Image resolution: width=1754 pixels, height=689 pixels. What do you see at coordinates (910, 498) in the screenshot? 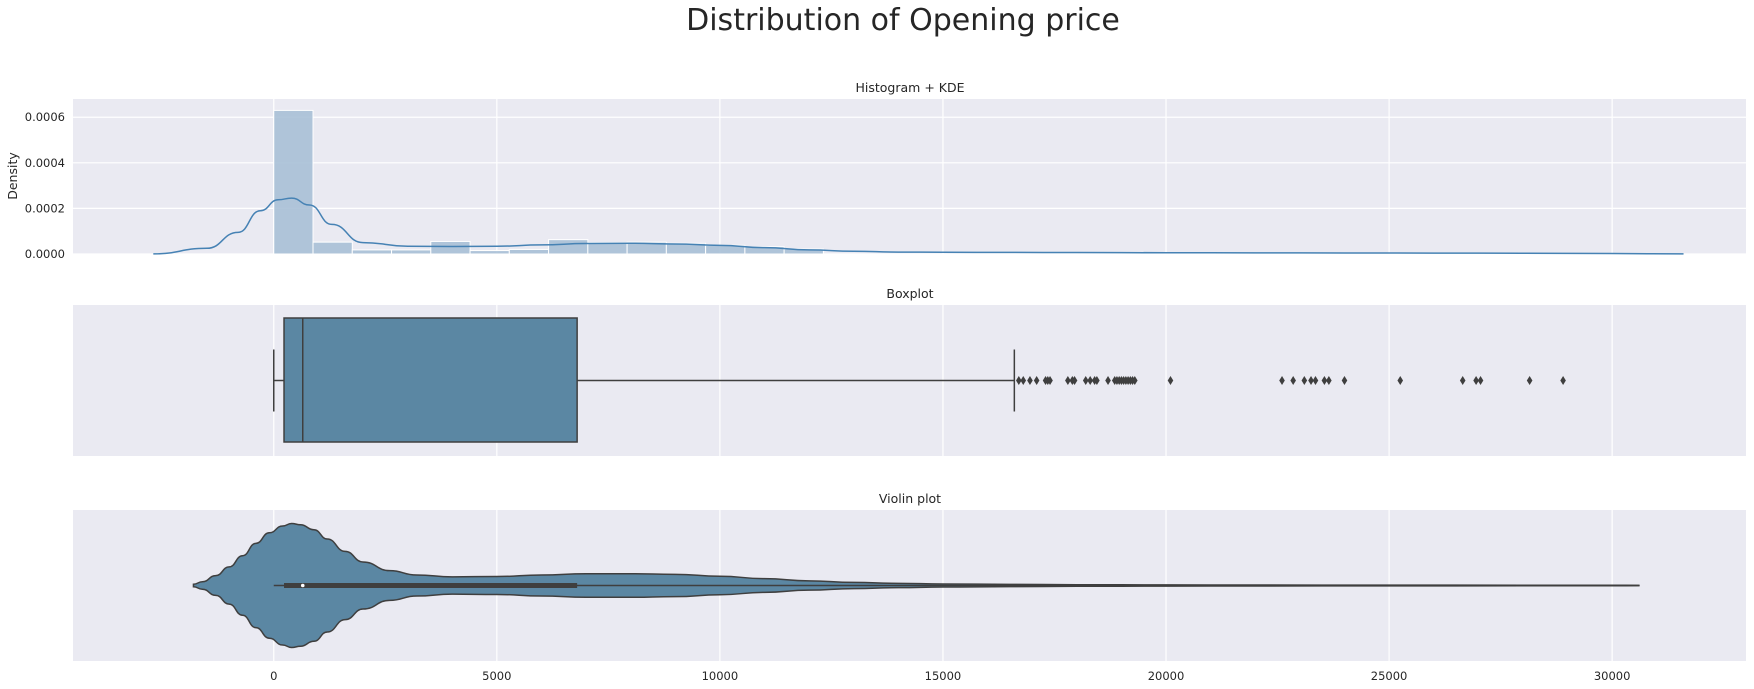
I see `violin-title: Violin plot` at bounding box center [910, 498].